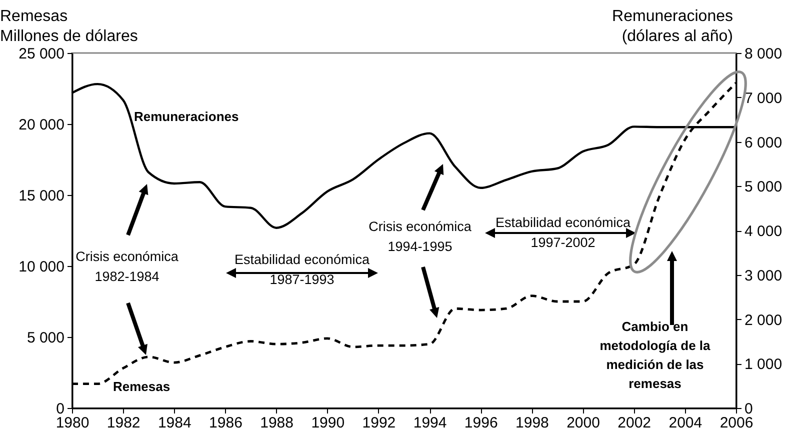 Image resolution: width=795 pixels, height=442 pixels. What do you see at coordinates (277, 423) in the screenshot?
I see `x-tick-label: 1988` at bounding box center [277, 423].